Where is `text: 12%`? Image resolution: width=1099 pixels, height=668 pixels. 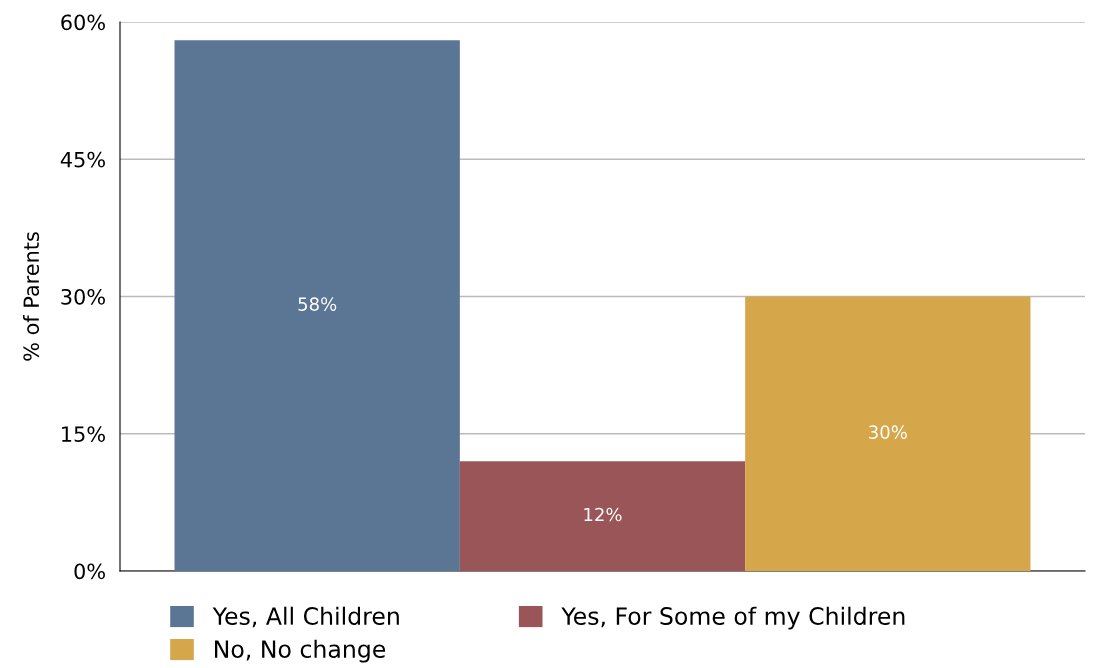 text: 12% is located at coordinates (603, 514).